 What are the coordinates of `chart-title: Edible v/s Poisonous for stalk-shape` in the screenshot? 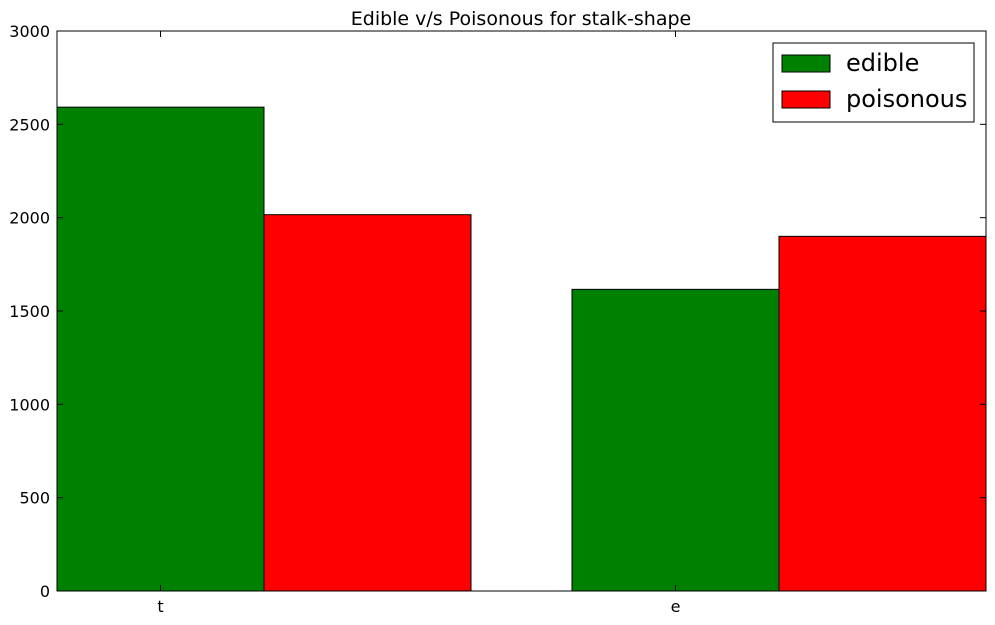 It's located at (521, 19).